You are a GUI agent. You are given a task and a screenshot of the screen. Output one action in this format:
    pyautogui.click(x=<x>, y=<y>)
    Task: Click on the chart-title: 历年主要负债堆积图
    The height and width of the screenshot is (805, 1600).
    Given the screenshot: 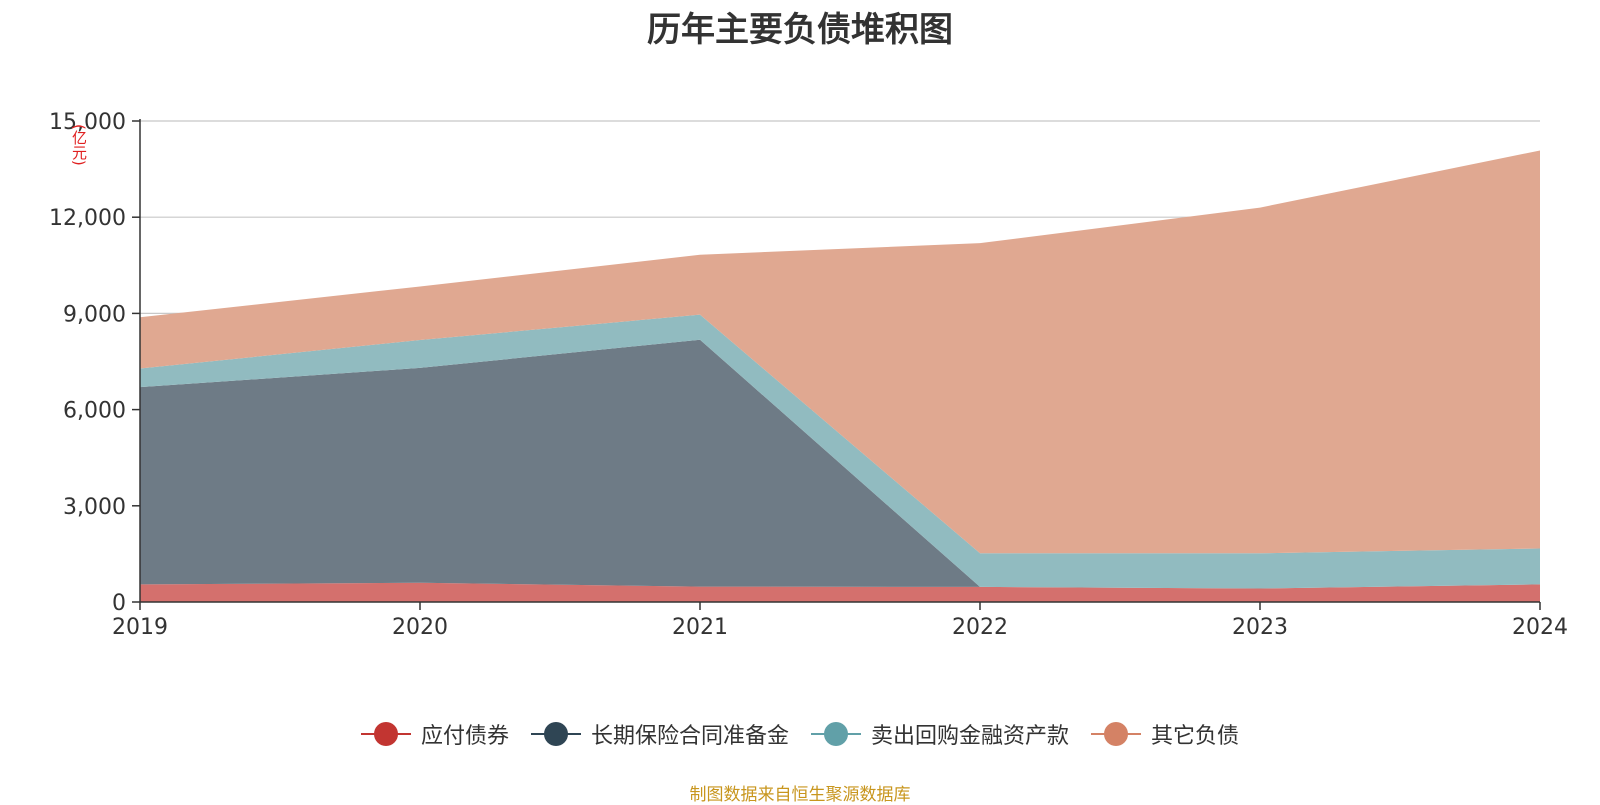 What is the action you would take?
    pyautogui.click(x=800, y=30)
    